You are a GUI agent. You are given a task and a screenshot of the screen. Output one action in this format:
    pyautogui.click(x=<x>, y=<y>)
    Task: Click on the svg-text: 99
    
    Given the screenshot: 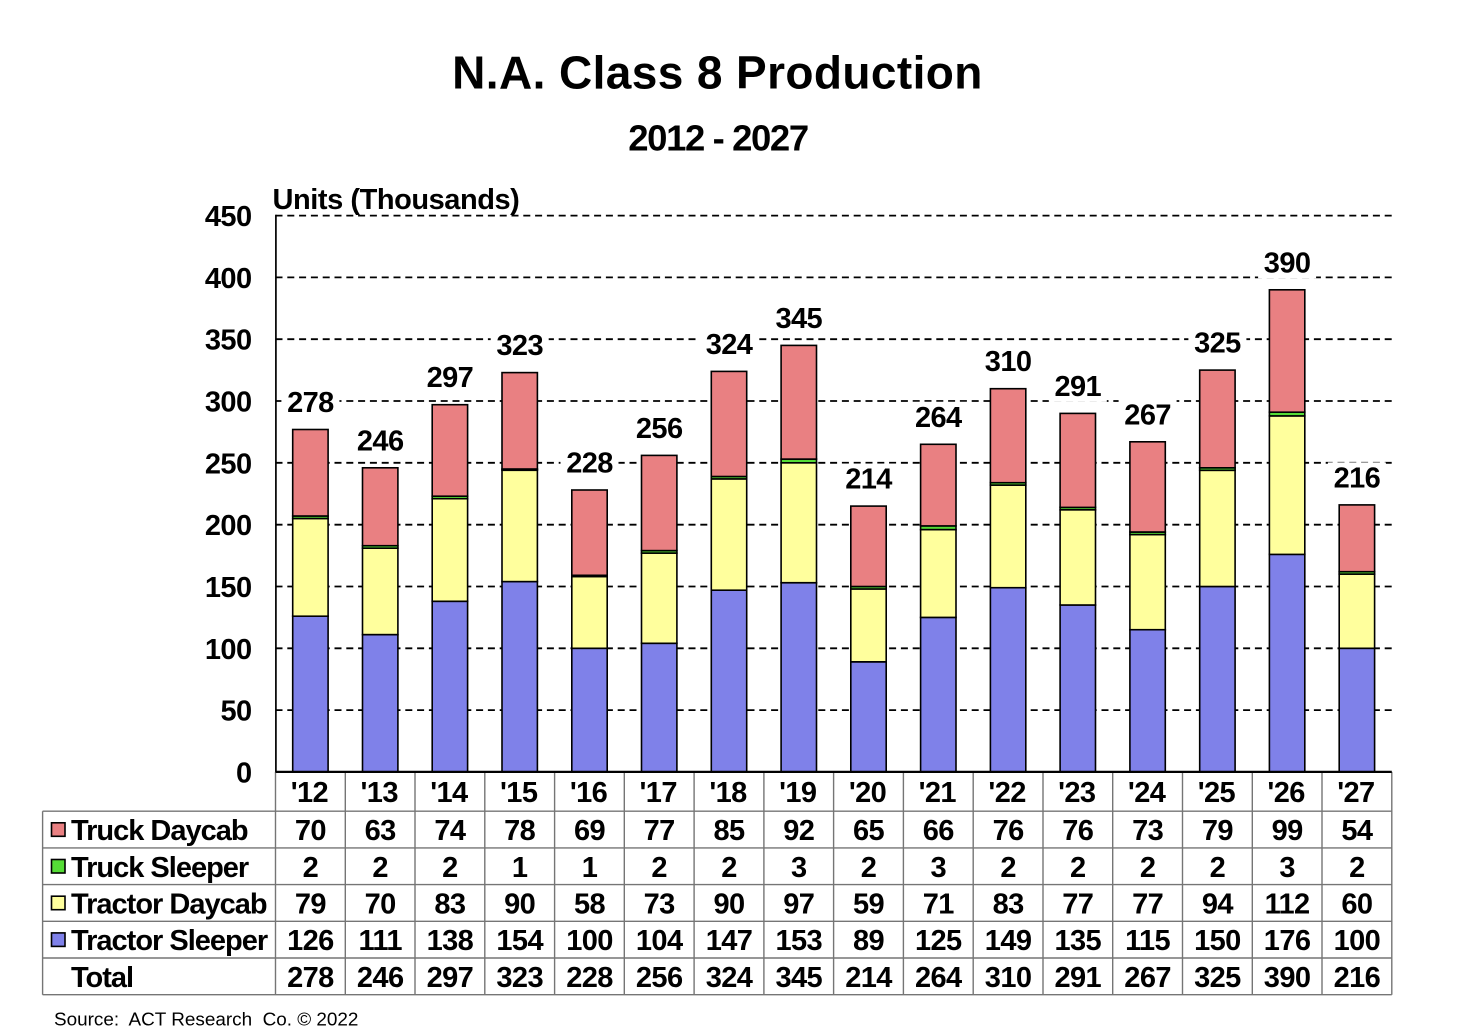 What is the action you would take?
    pyautogui.click(x=1288, y=831)
    